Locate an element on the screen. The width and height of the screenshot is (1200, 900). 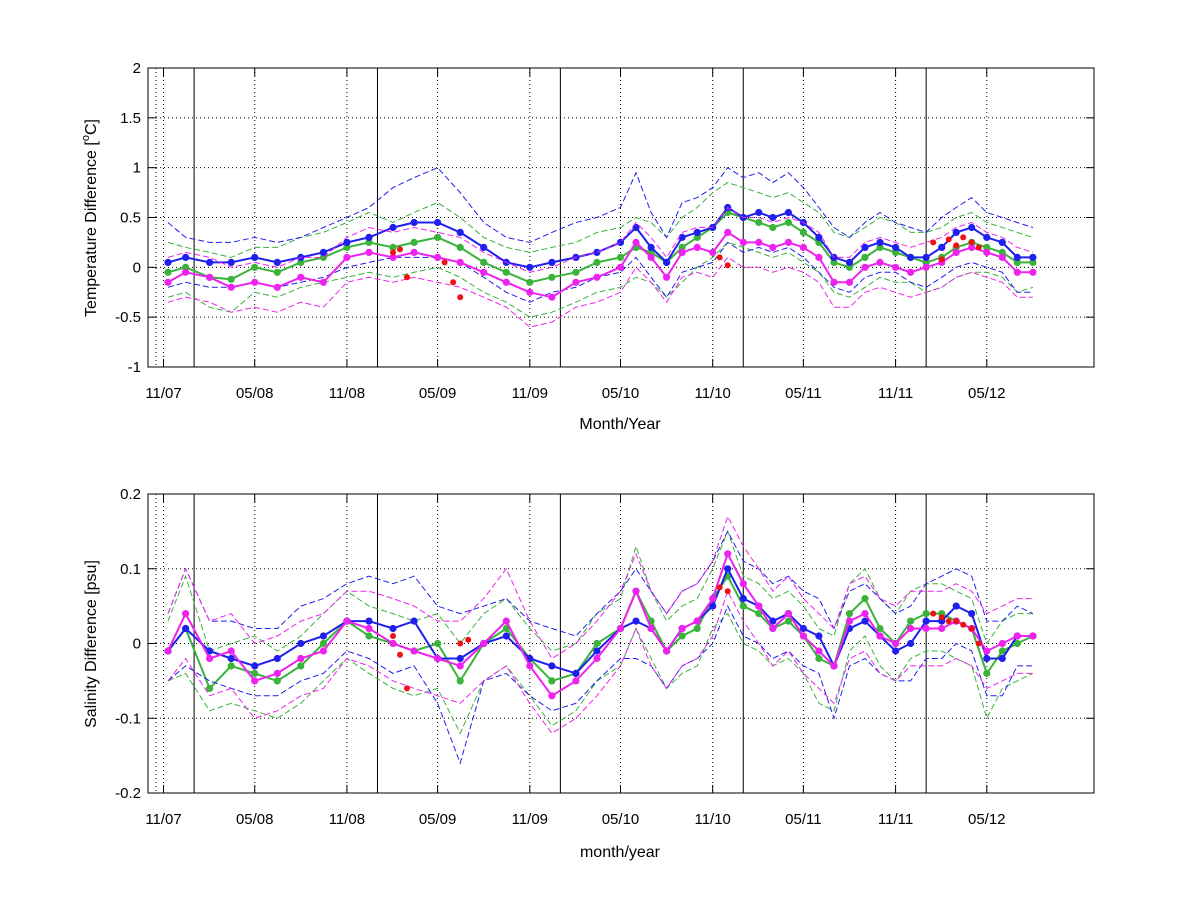
temperature-x-tick-label: 05/09 is located at coordinates (438, 393).